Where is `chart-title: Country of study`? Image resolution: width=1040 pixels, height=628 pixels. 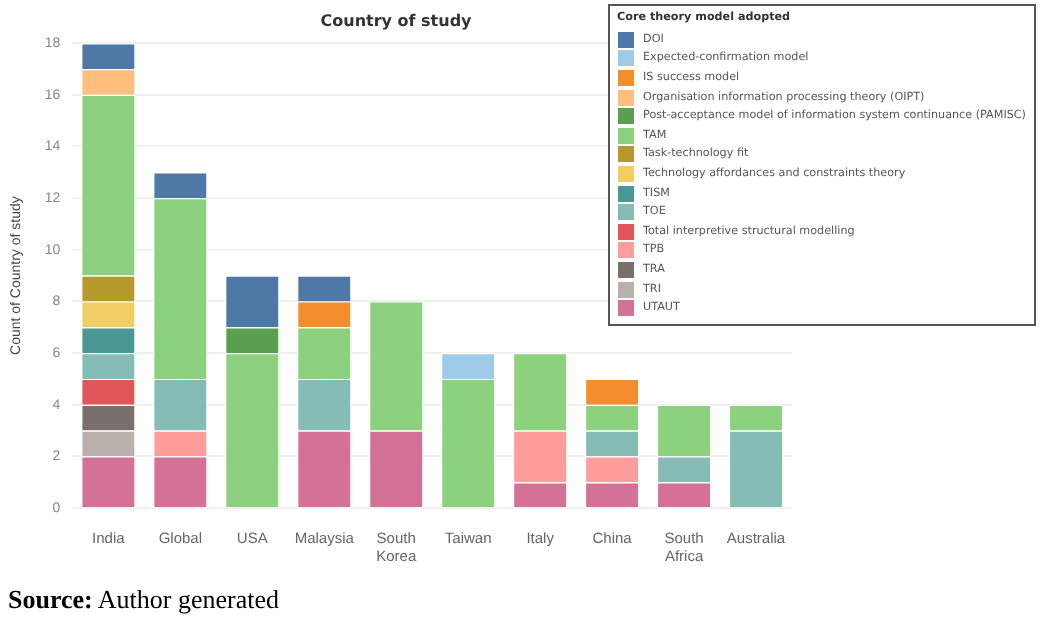
chart-title: Country of study is located at coordinates (397, 20).